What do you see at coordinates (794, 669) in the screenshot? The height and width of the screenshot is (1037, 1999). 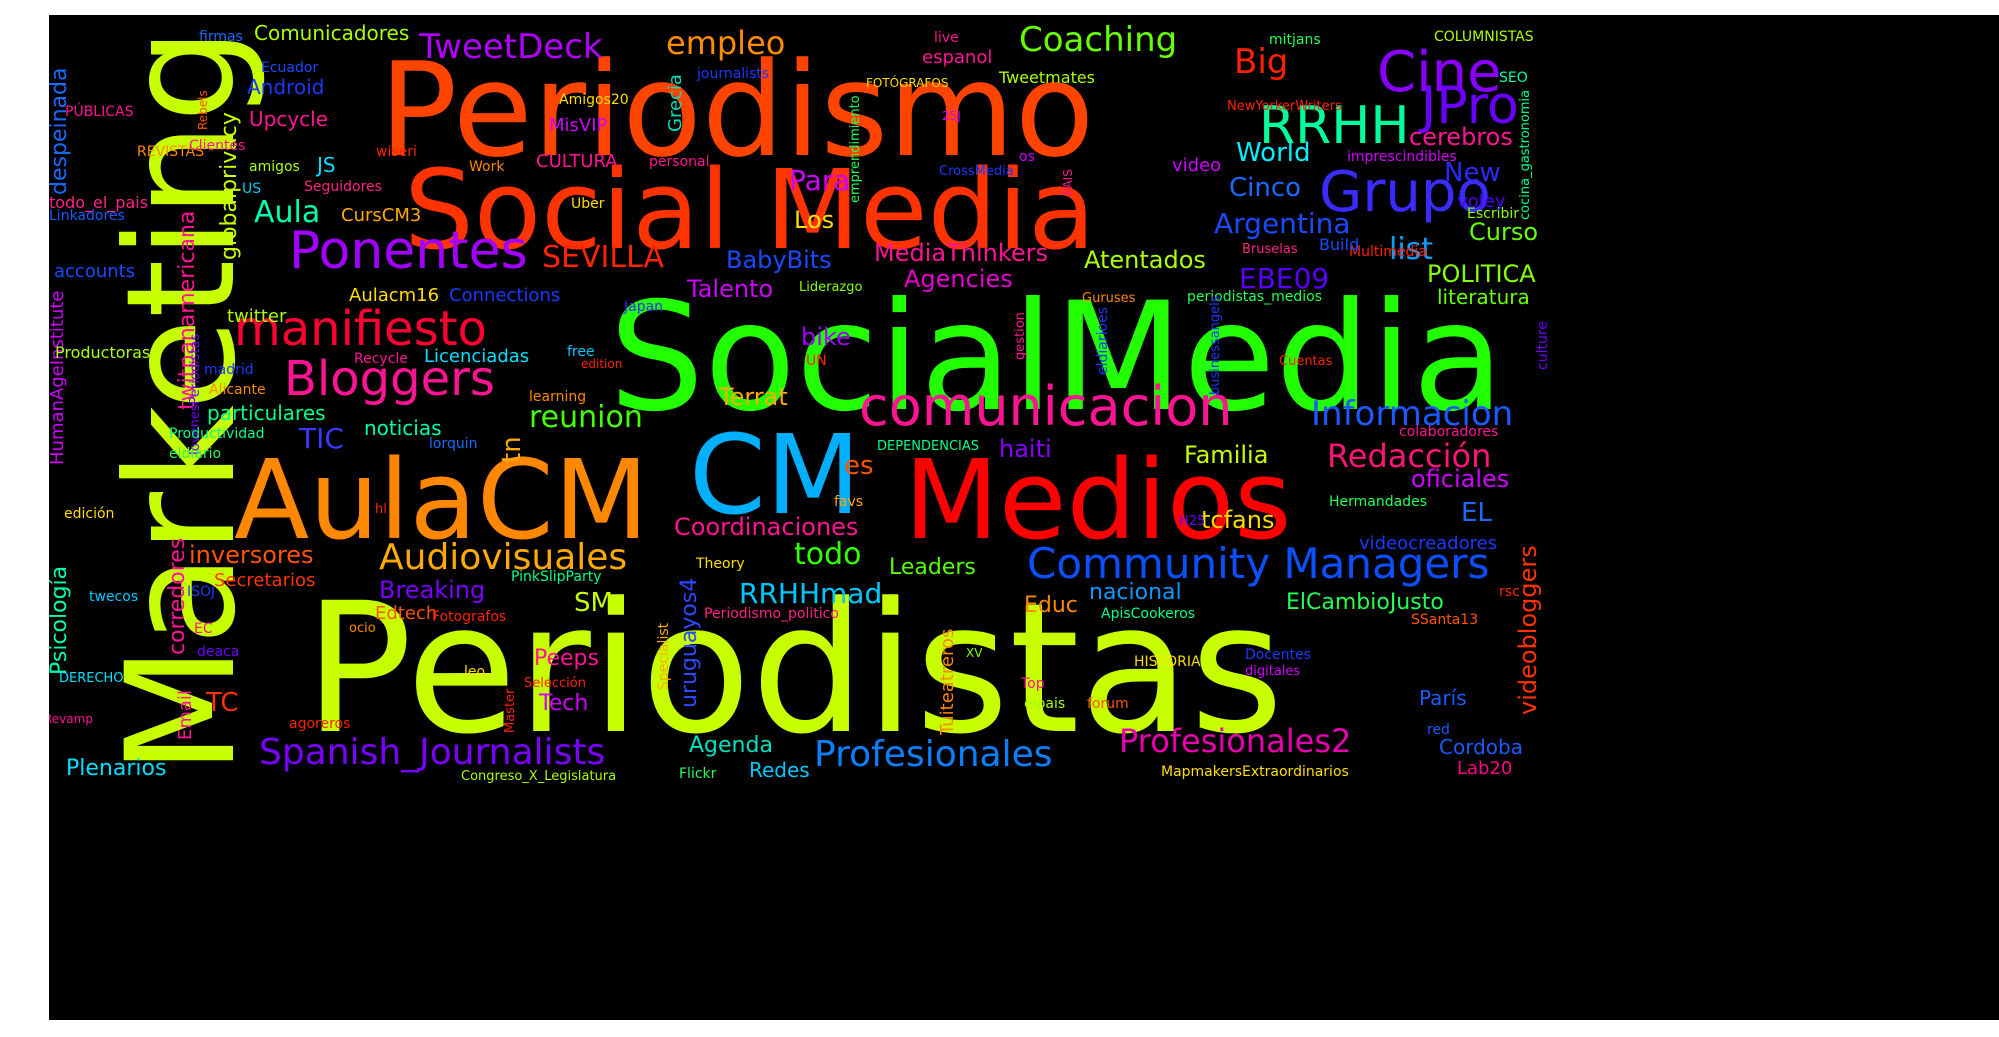 I see `word-periodistas: Periodistas` at bounding box center [794, 669].